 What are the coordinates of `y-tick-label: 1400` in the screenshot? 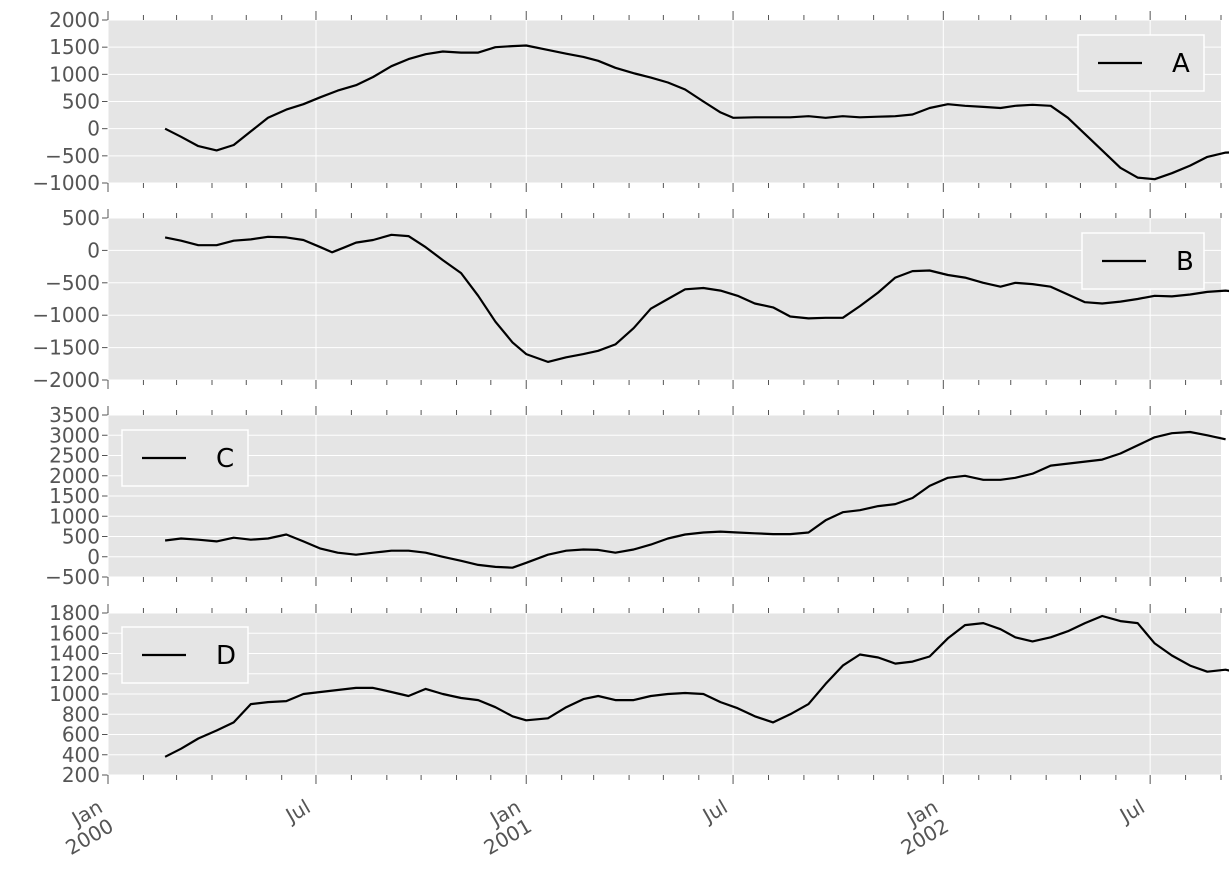 It's located at (74, 654).